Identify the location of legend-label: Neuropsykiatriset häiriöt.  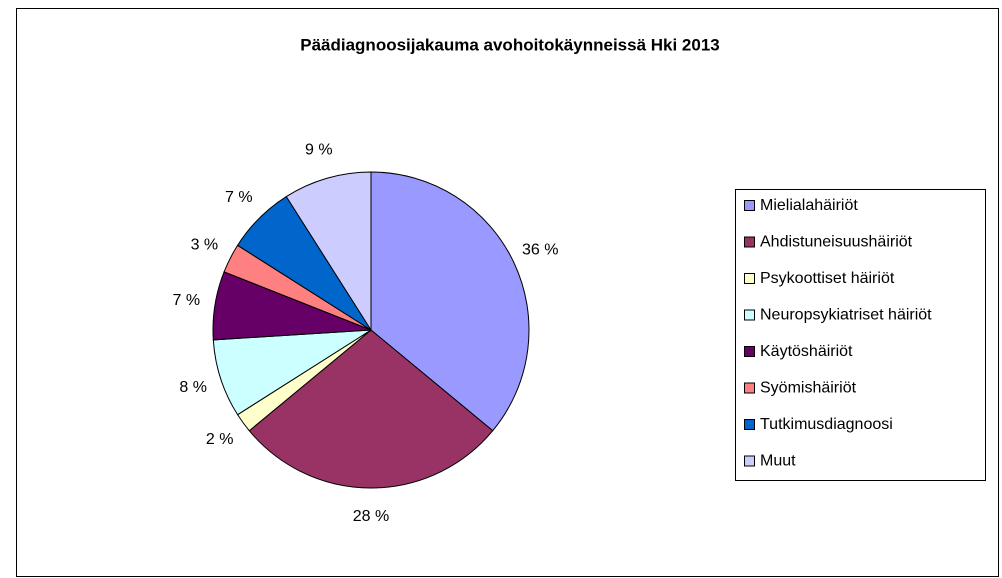
(846, 315).